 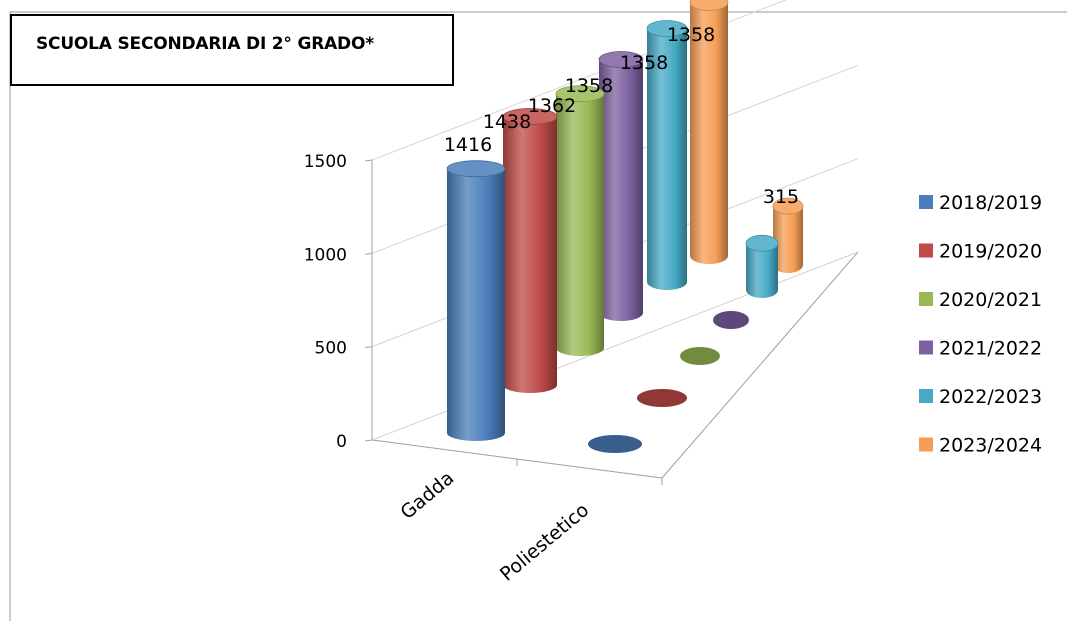 I want to click on bar-gadda-2022-2023, so click(x=667, y=155).